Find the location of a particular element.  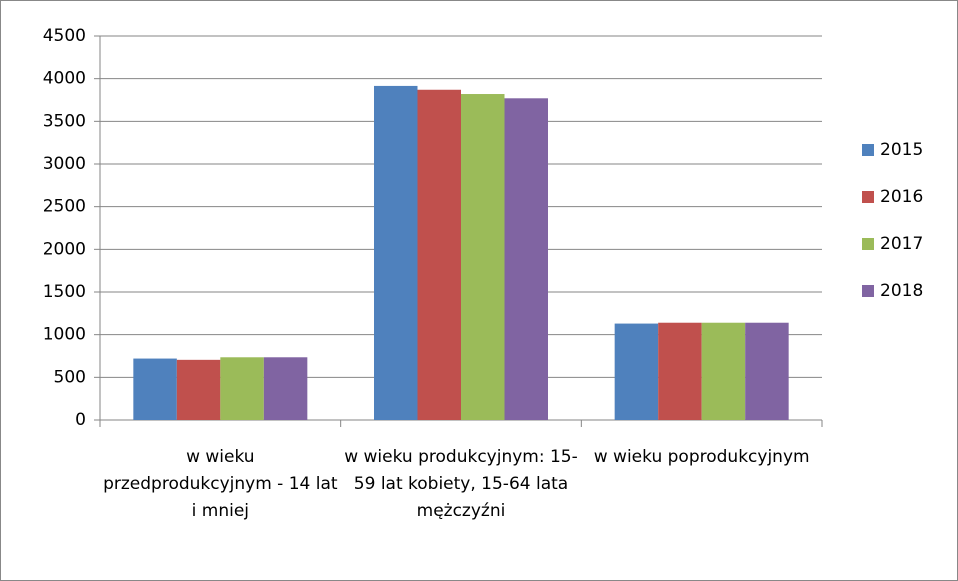

legend-label: 2015 is located at coordinates (901, 150).